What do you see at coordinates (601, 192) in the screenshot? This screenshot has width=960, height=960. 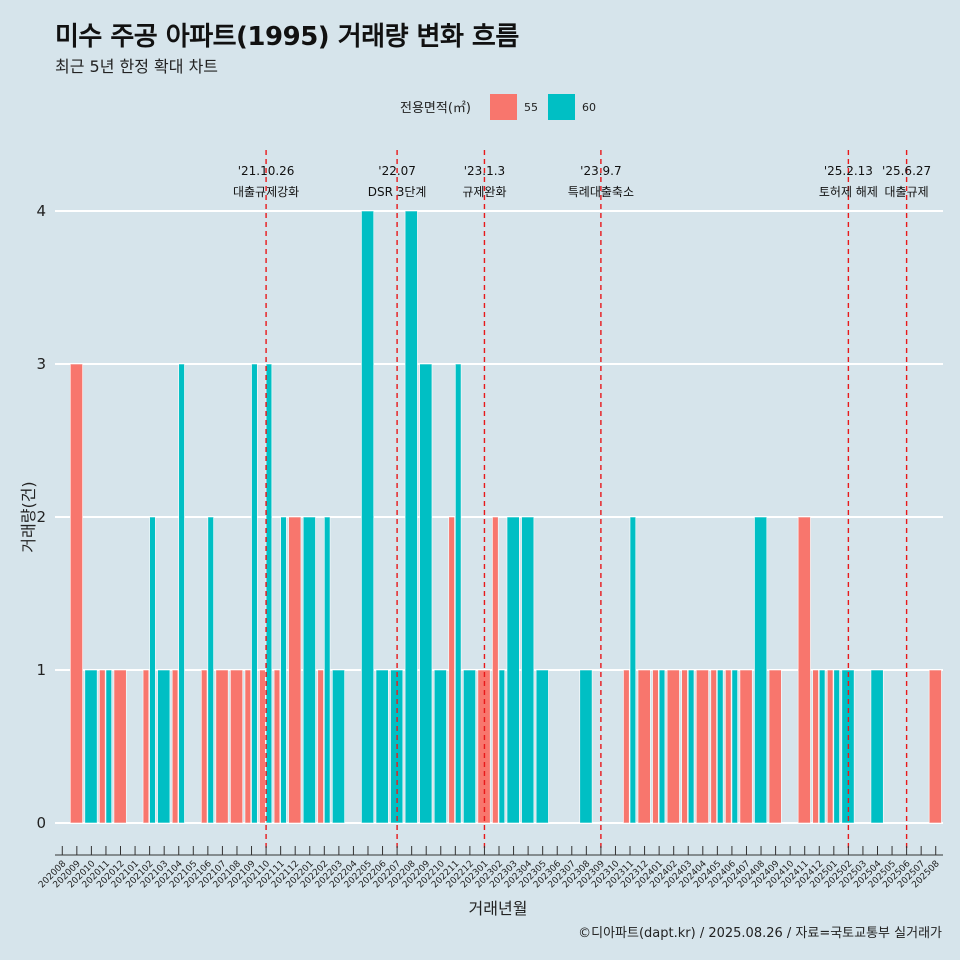 I see `event-label: 특례대출축소` at bounding box center [601, 192].